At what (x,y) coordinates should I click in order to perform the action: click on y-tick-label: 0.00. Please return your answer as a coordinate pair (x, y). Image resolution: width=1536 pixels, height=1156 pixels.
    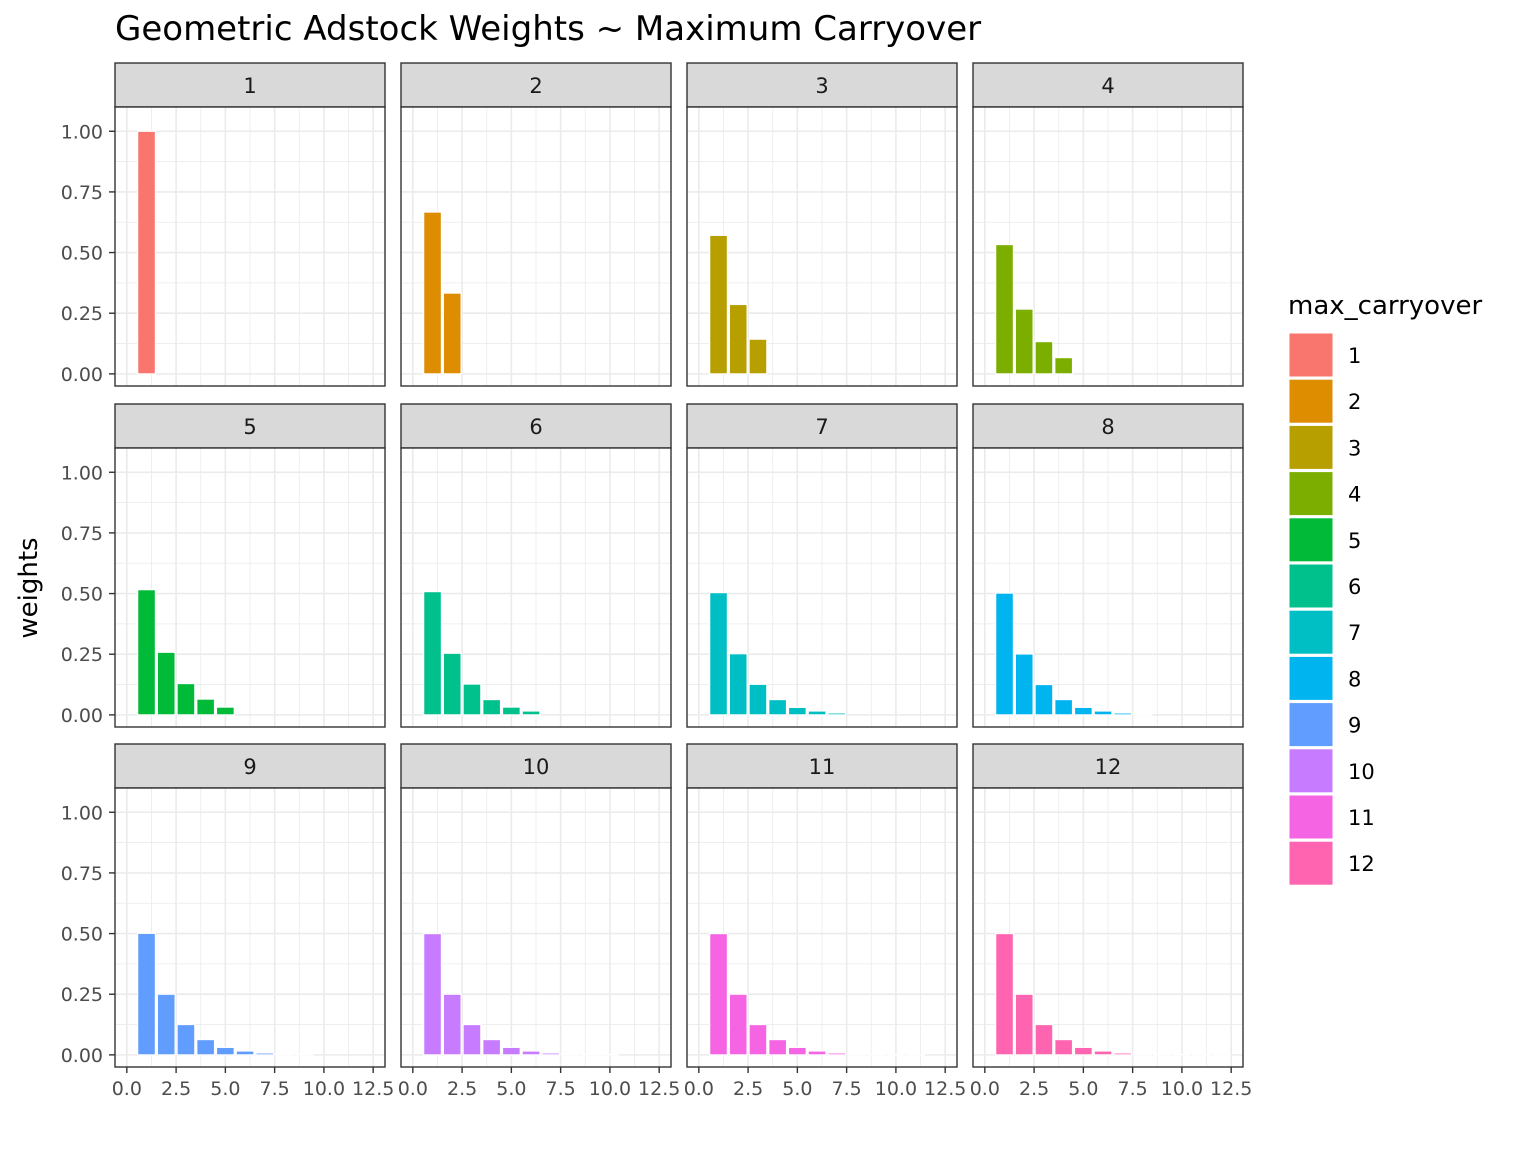
    Looking at the image, I should click on (82, 375).